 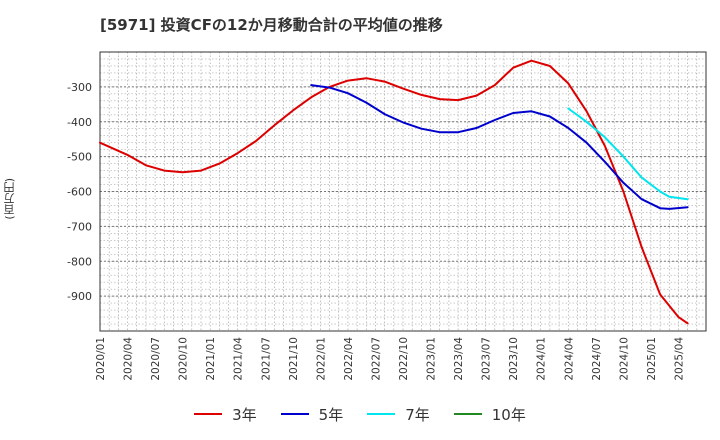 What do you see at coordinates (432, 359) in the screenshot?
I see `x-tick-label: 2023/01` at bounding box center [432, 359].